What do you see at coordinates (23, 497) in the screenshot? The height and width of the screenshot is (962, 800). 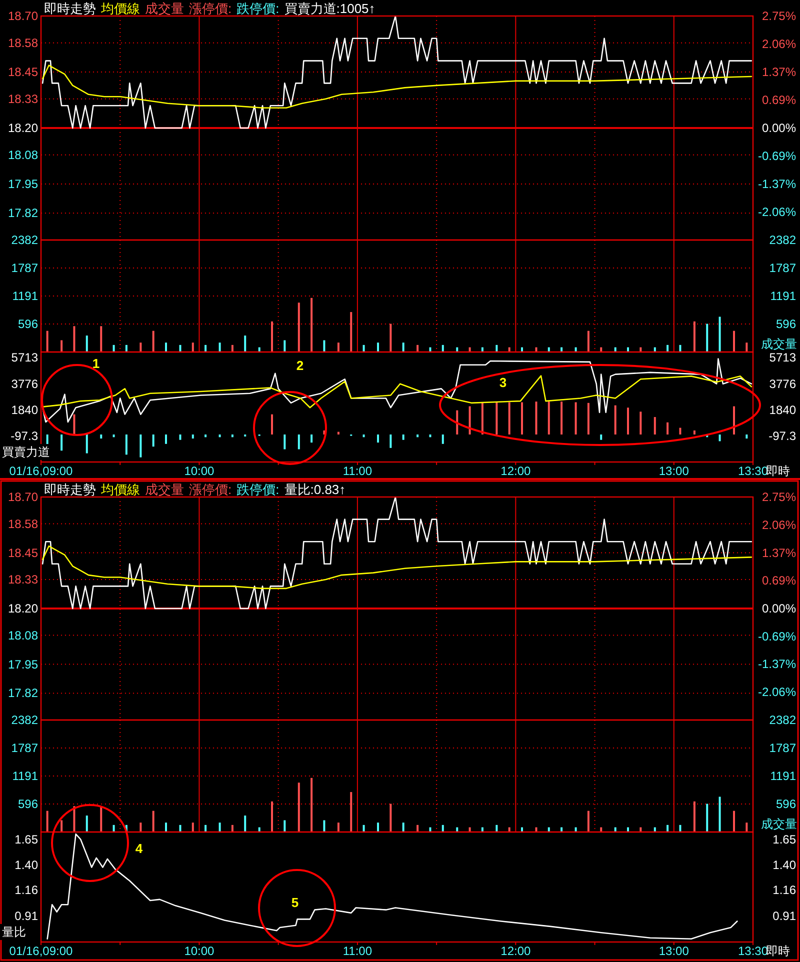 I see `y-tick-label: 18.70` at bounding box center [23, 497].